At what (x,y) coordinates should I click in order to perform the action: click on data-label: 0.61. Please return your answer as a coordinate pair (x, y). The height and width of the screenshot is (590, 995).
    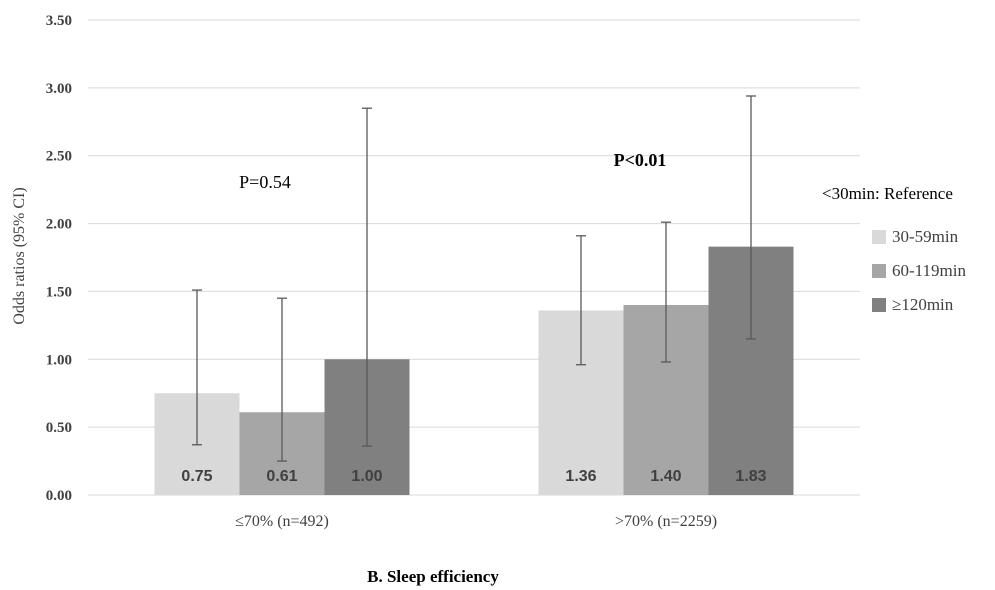
    Looking at the image, I should click on (281, 476).